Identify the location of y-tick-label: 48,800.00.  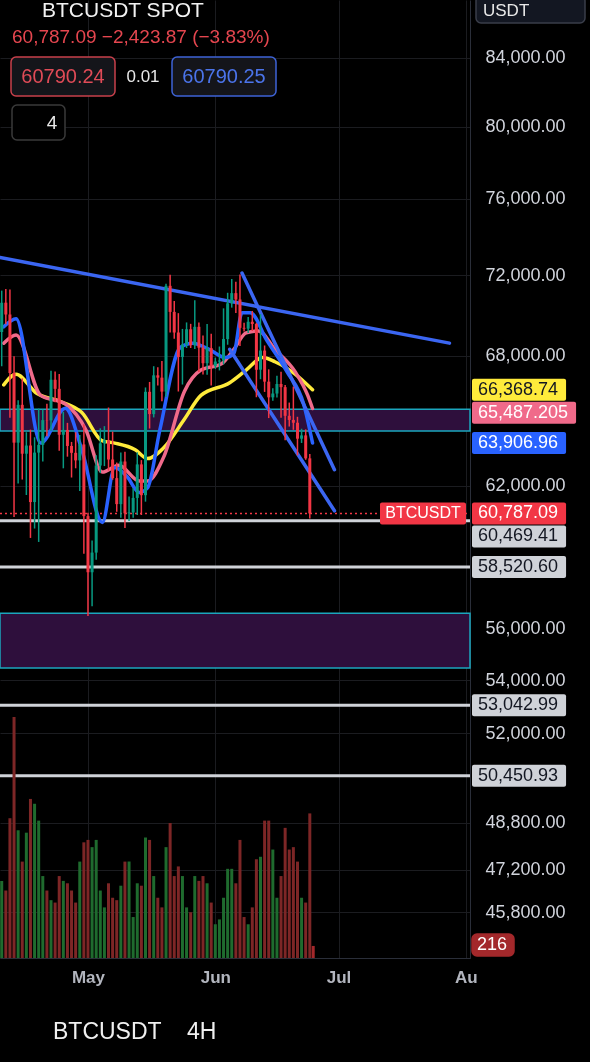
(525, 822).